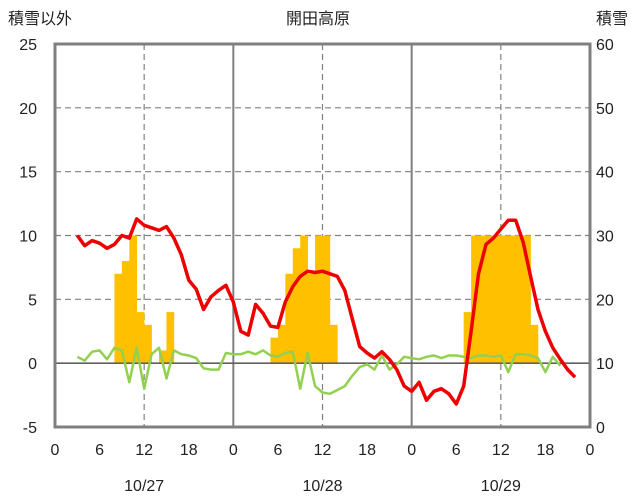 The image size is (636, 501). What do you see at coordinates (605, 237) in the screenshot?
I see `y-right-tick-label: 30` at bounding box center [605, 237].